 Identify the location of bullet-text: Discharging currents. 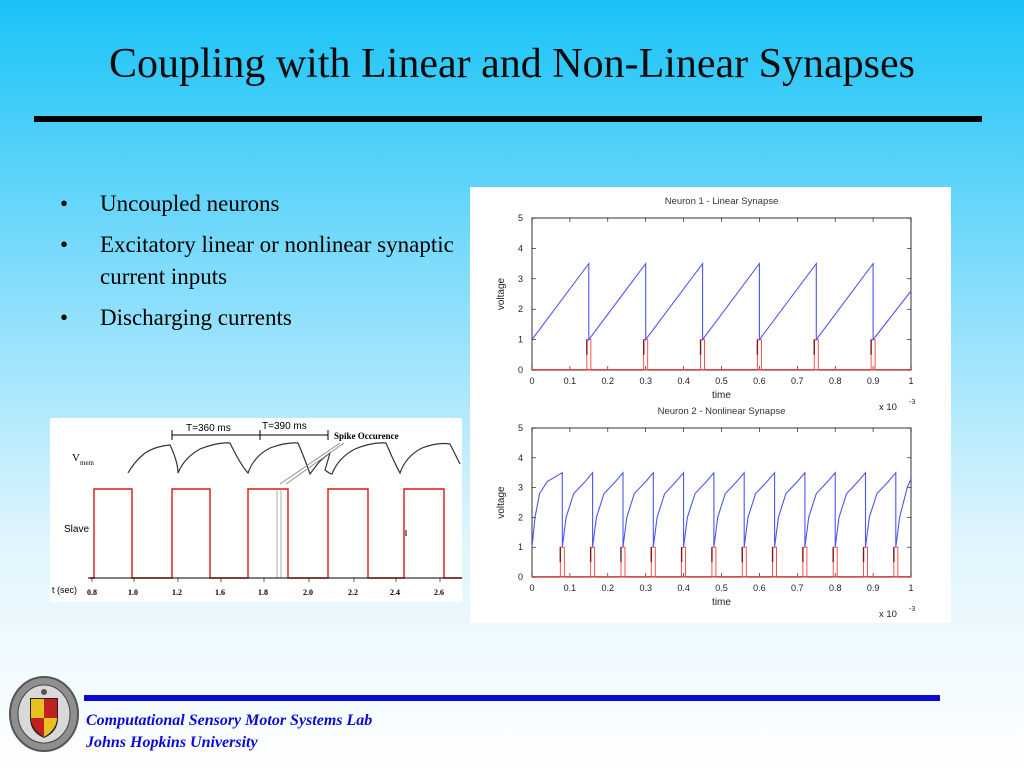
(196, 317).